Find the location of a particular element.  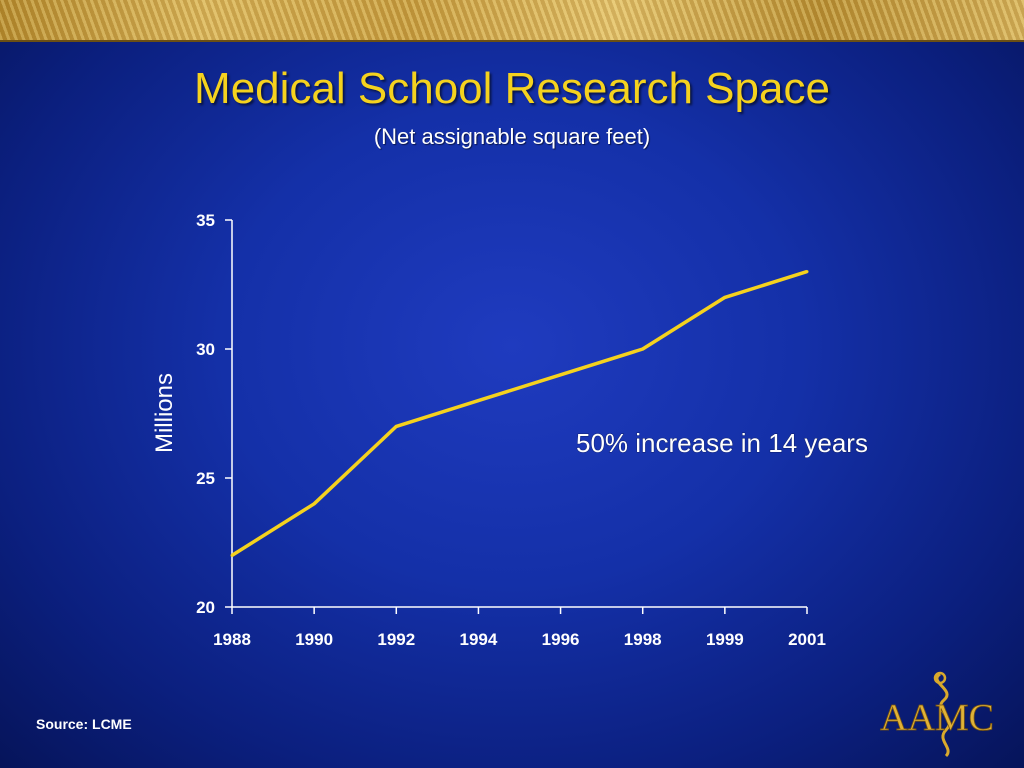

slide-title: Medical School Research Space is located at coordinates (512, 88).